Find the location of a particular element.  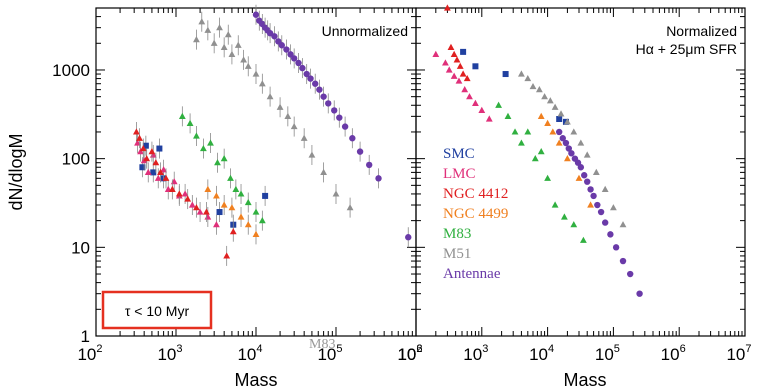

left-x-tick-label: 10⁶ is located at coordinates (409, 353).